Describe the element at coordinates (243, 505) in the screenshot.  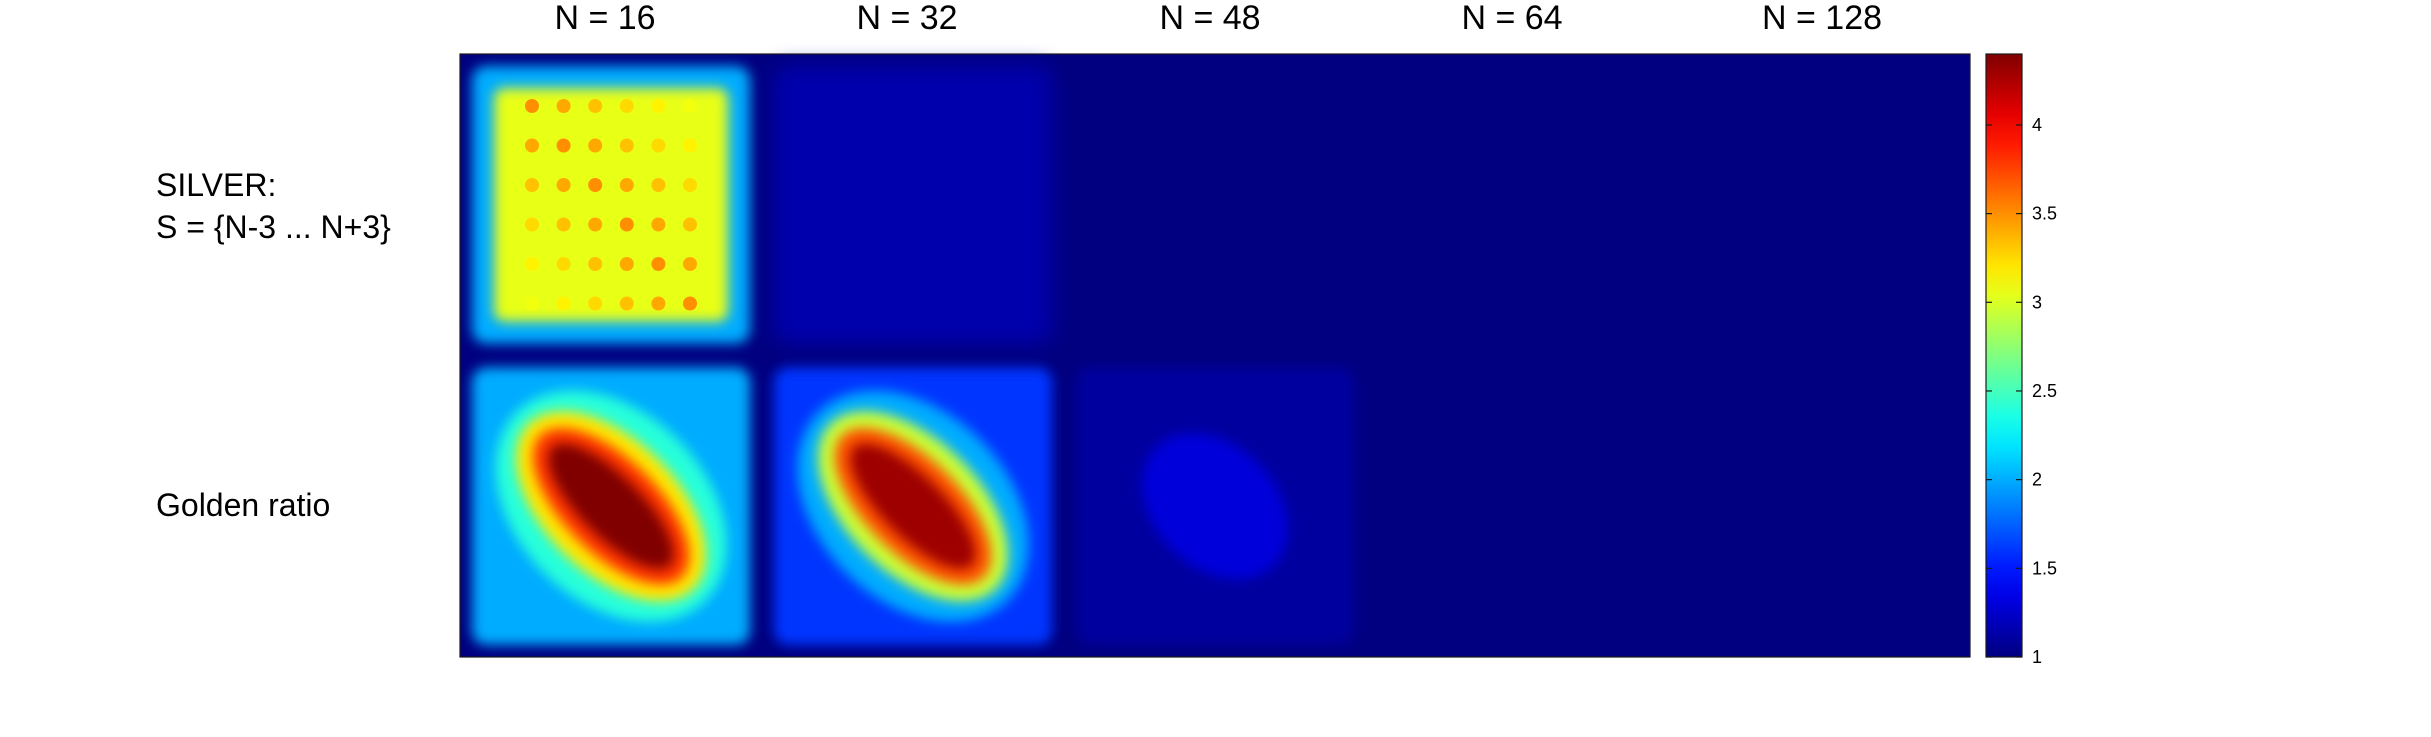
I see `row-label-golden: Golden ratio` at that location.